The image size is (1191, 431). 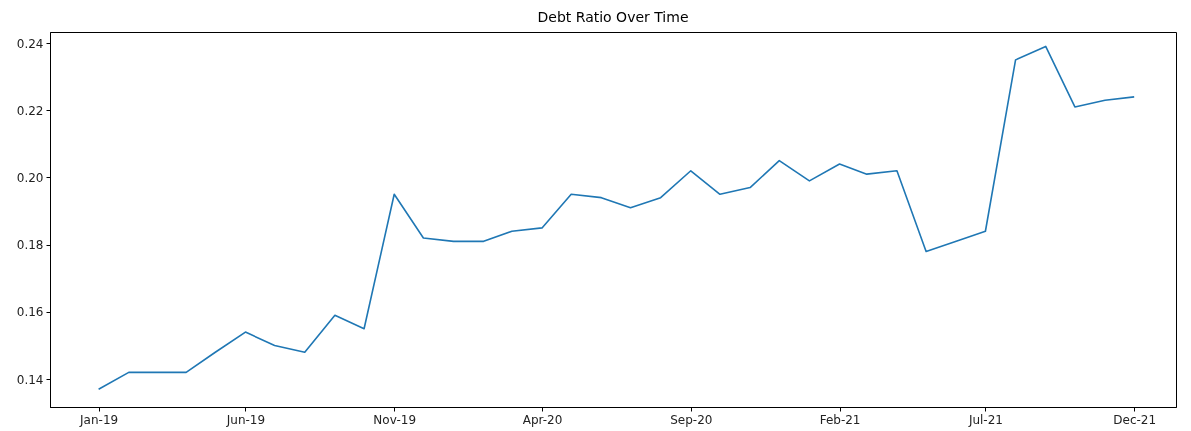 I want to click on y-tick-label: 0.14, so click(x=30, y=379).